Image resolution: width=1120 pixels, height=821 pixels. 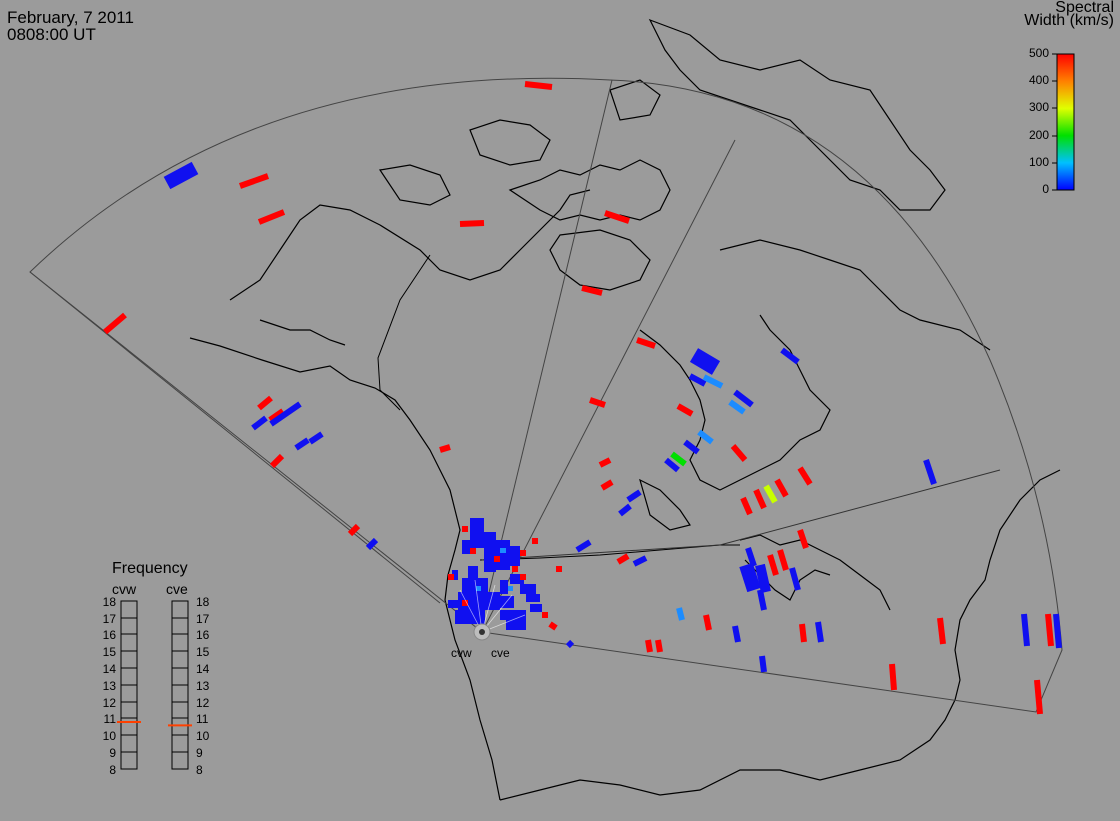 I want to click on colorbar-tick-label: 200, so click(x=1038, y=135).